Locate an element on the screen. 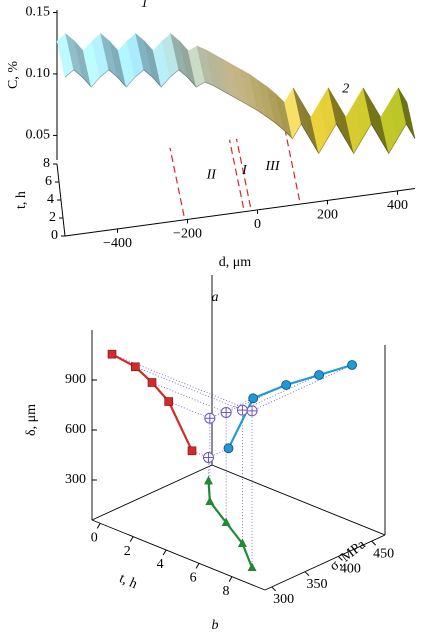  z-axis-title: δ, μm is located at coordinates (31, 420).